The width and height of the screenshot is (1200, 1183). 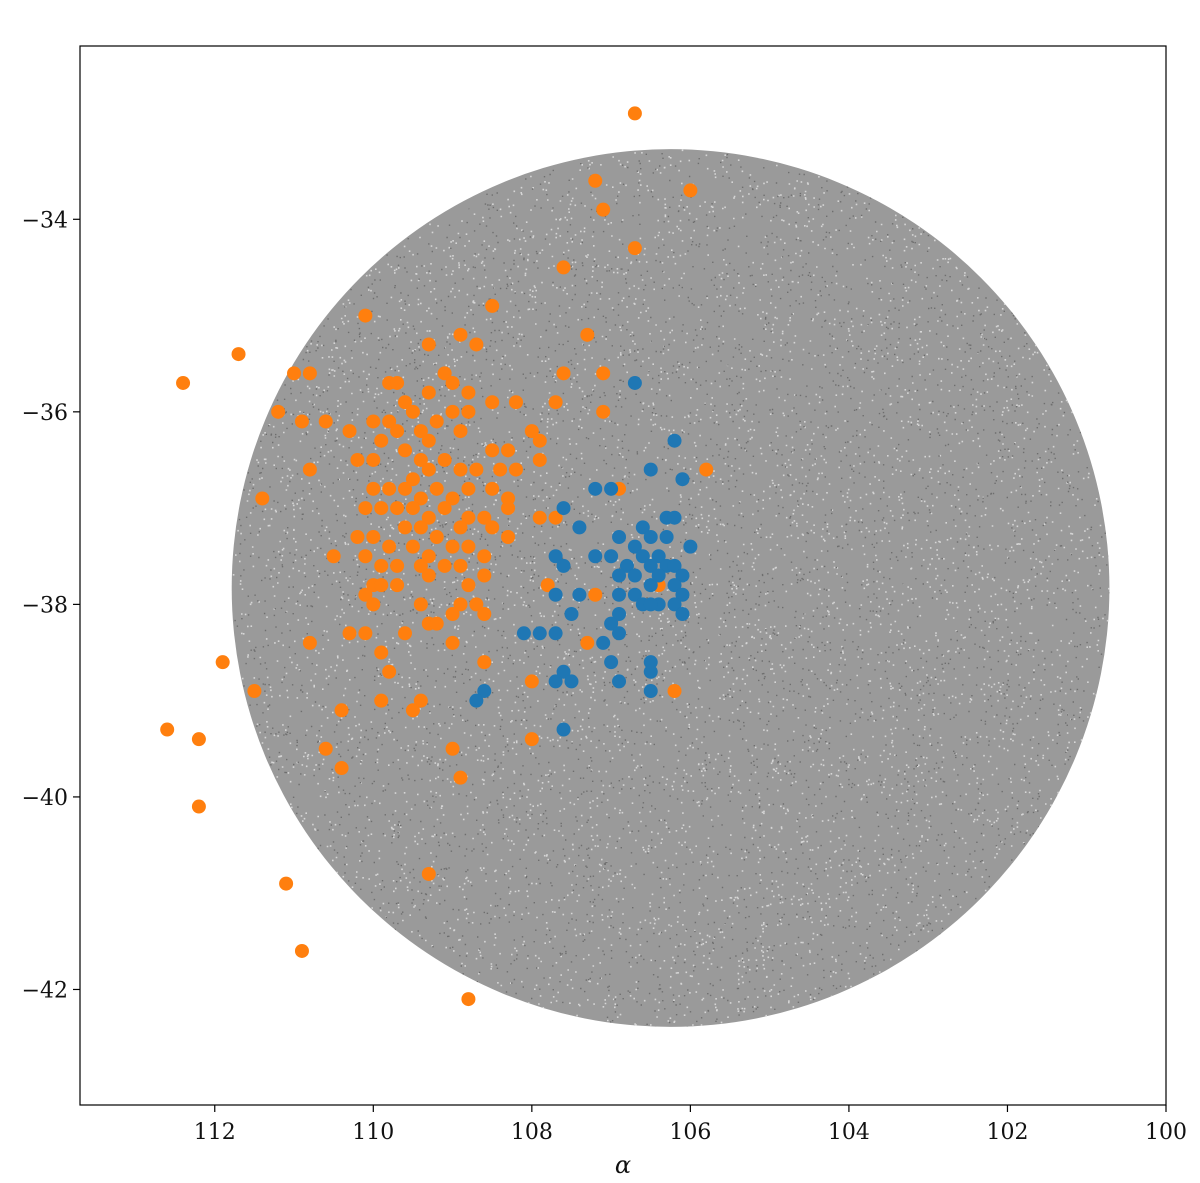 I want to click on x-tick-label: 104, so click(x=849, y=1132).